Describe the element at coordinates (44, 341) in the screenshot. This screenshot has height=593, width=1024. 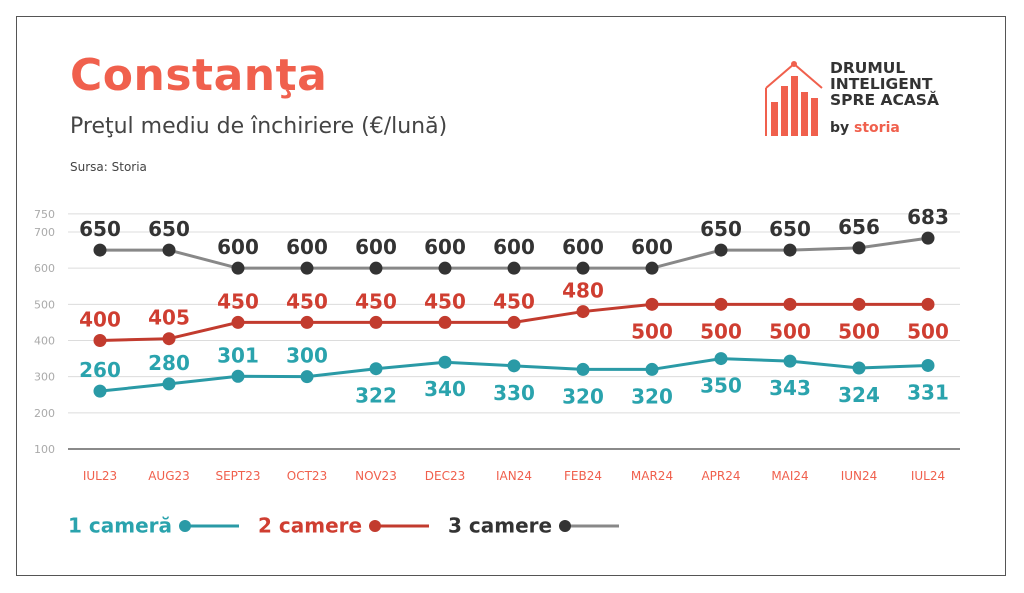
I see `y-tick-label: 400` at that location.